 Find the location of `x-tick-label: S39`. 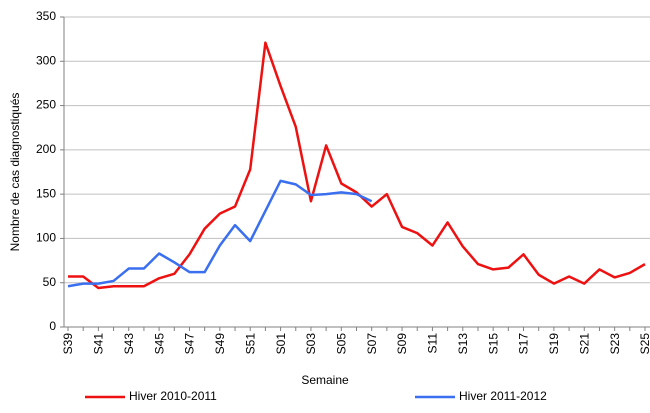

x-tick-label: S39 is located at coordinates (68, 344).